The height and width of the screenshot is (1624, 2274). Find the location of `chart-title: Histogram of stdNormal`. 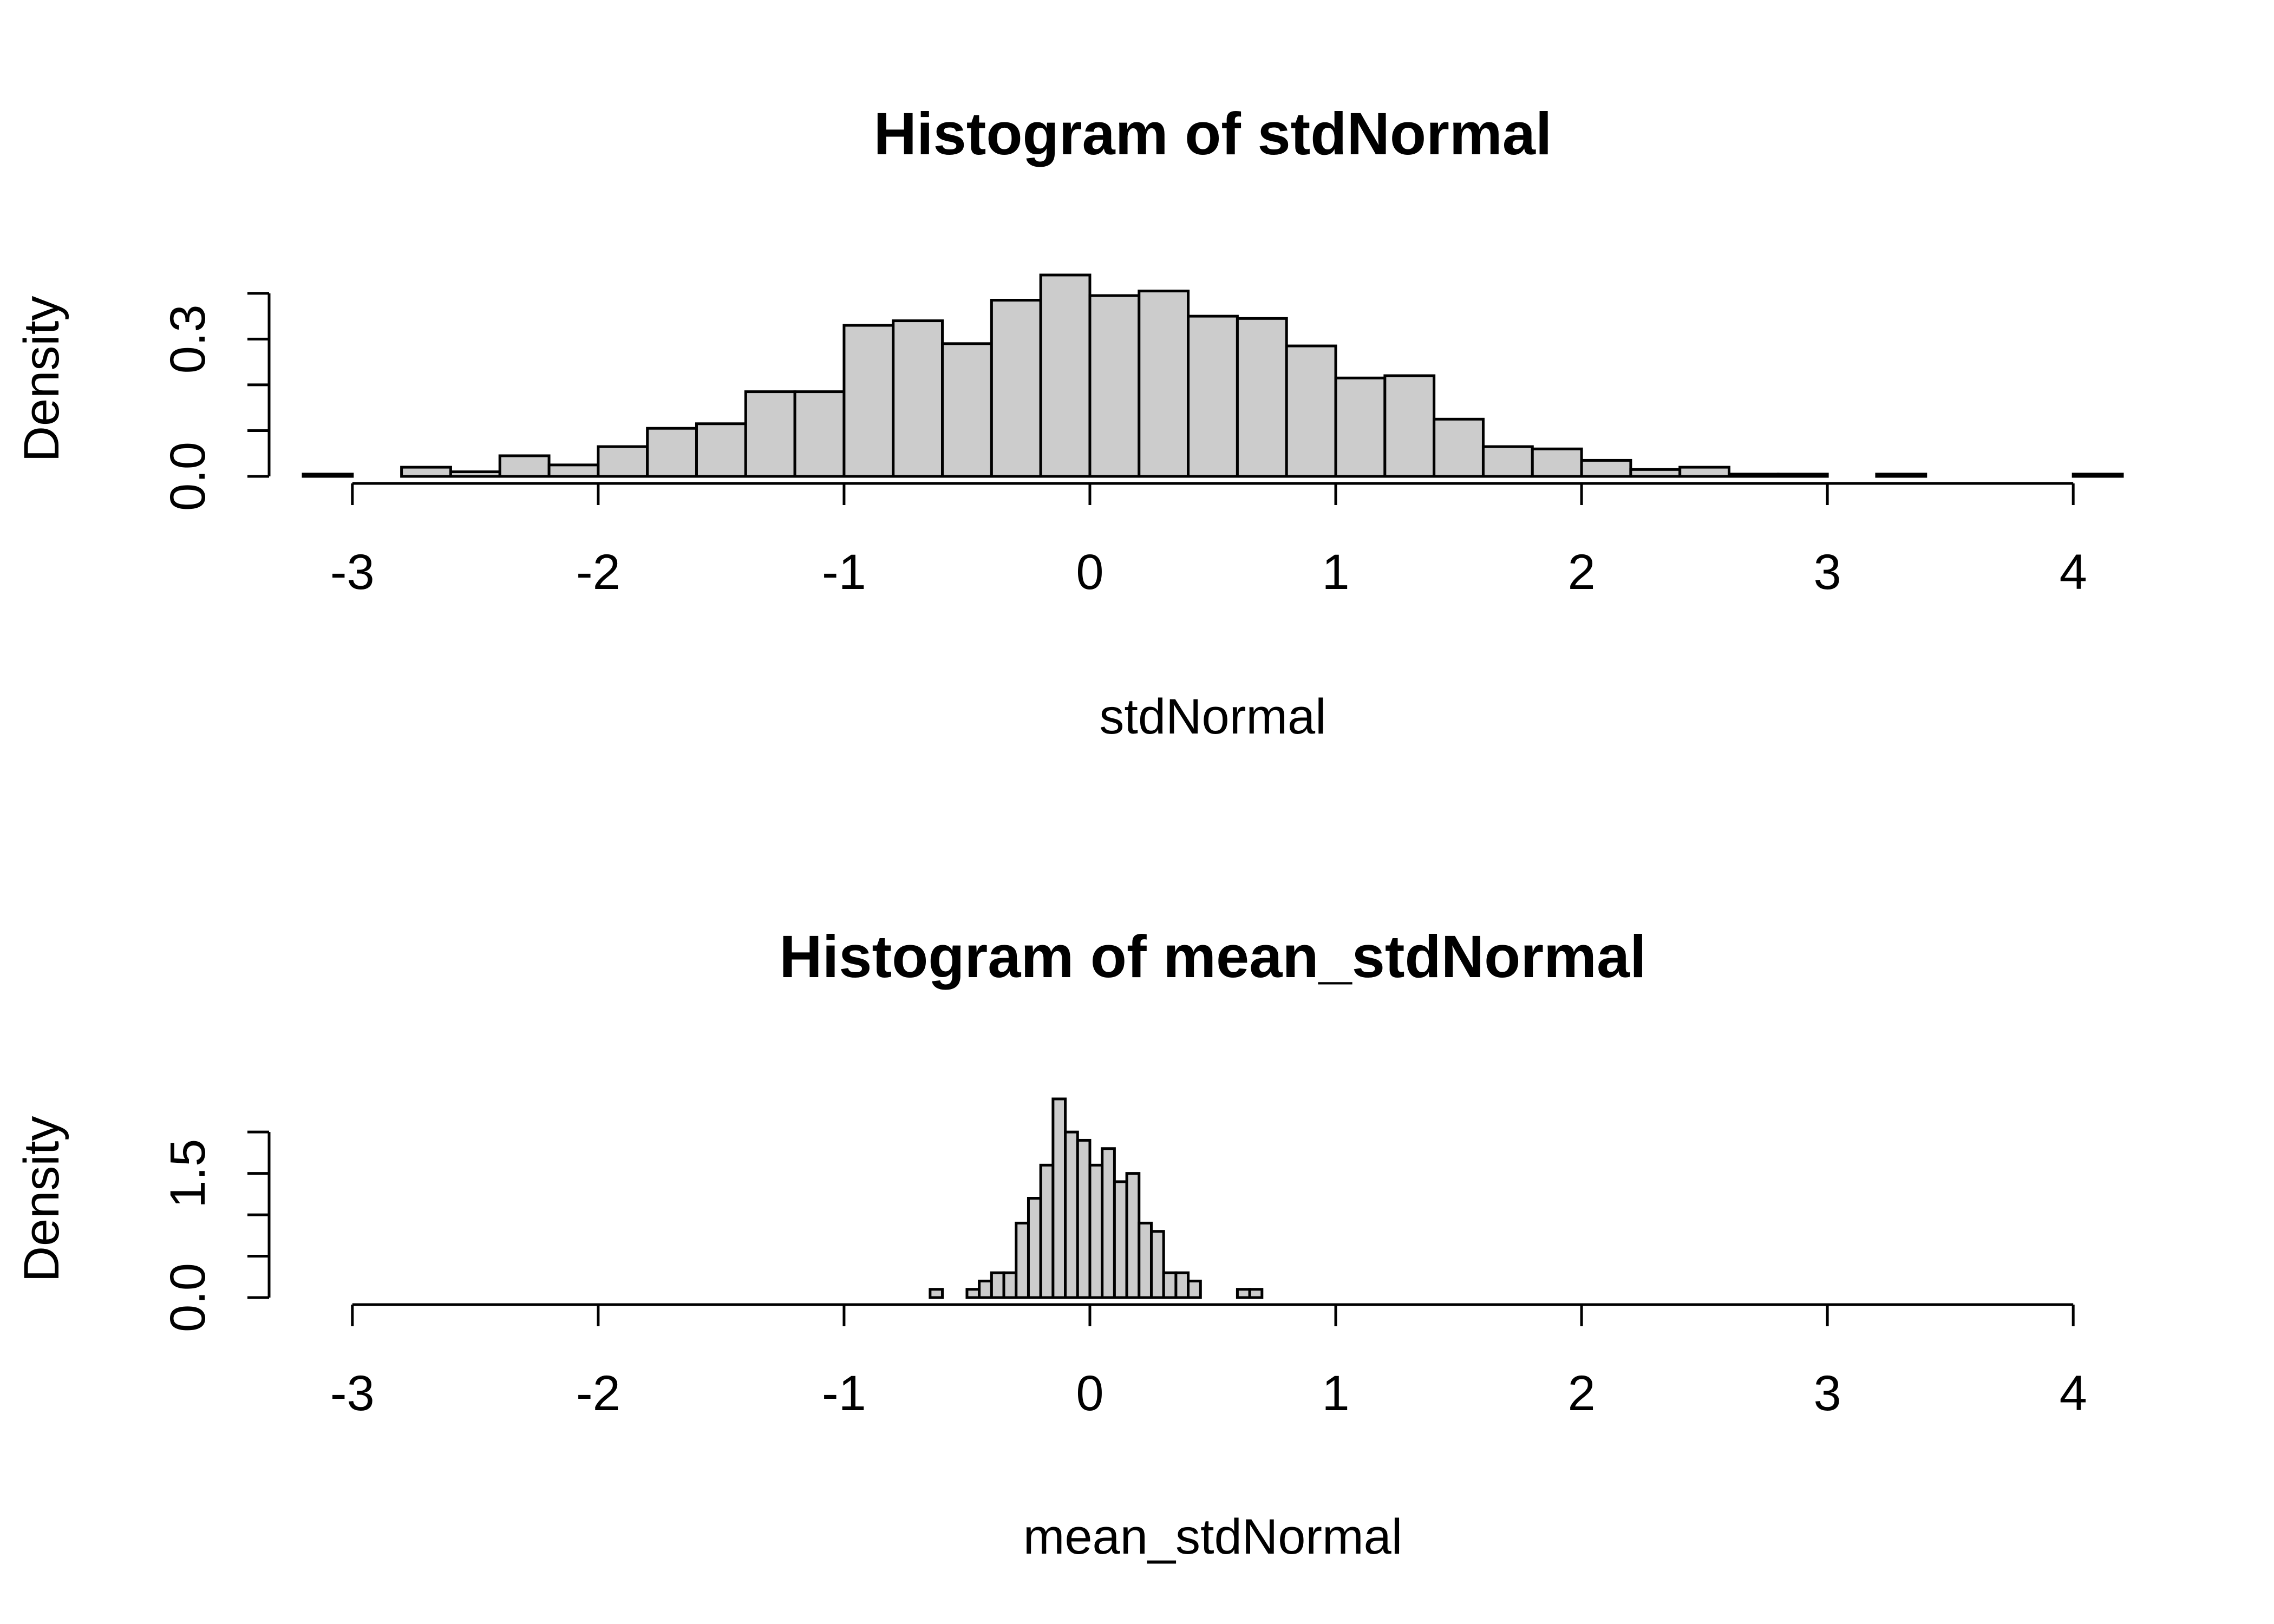

chart-title: Histogram of stdNormal is located at coordinates (1213, 134).